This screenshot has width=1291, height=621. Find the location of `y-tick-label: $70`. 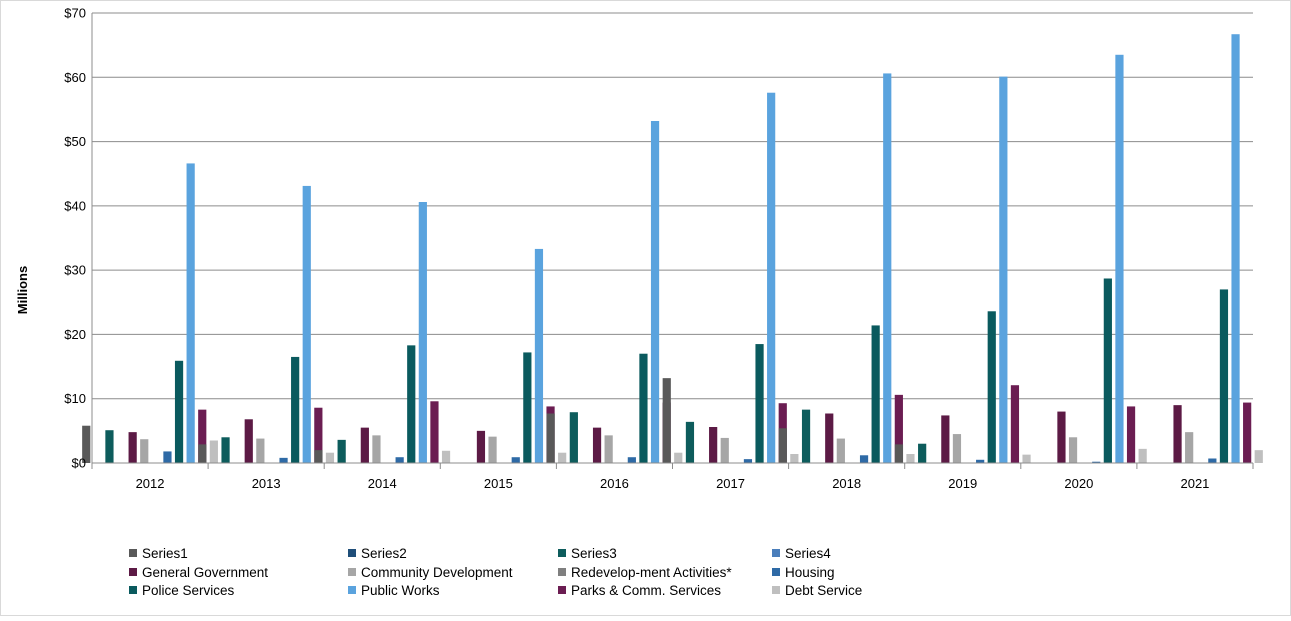

y-tick-label: $70 is located at coordinates (75, 13).